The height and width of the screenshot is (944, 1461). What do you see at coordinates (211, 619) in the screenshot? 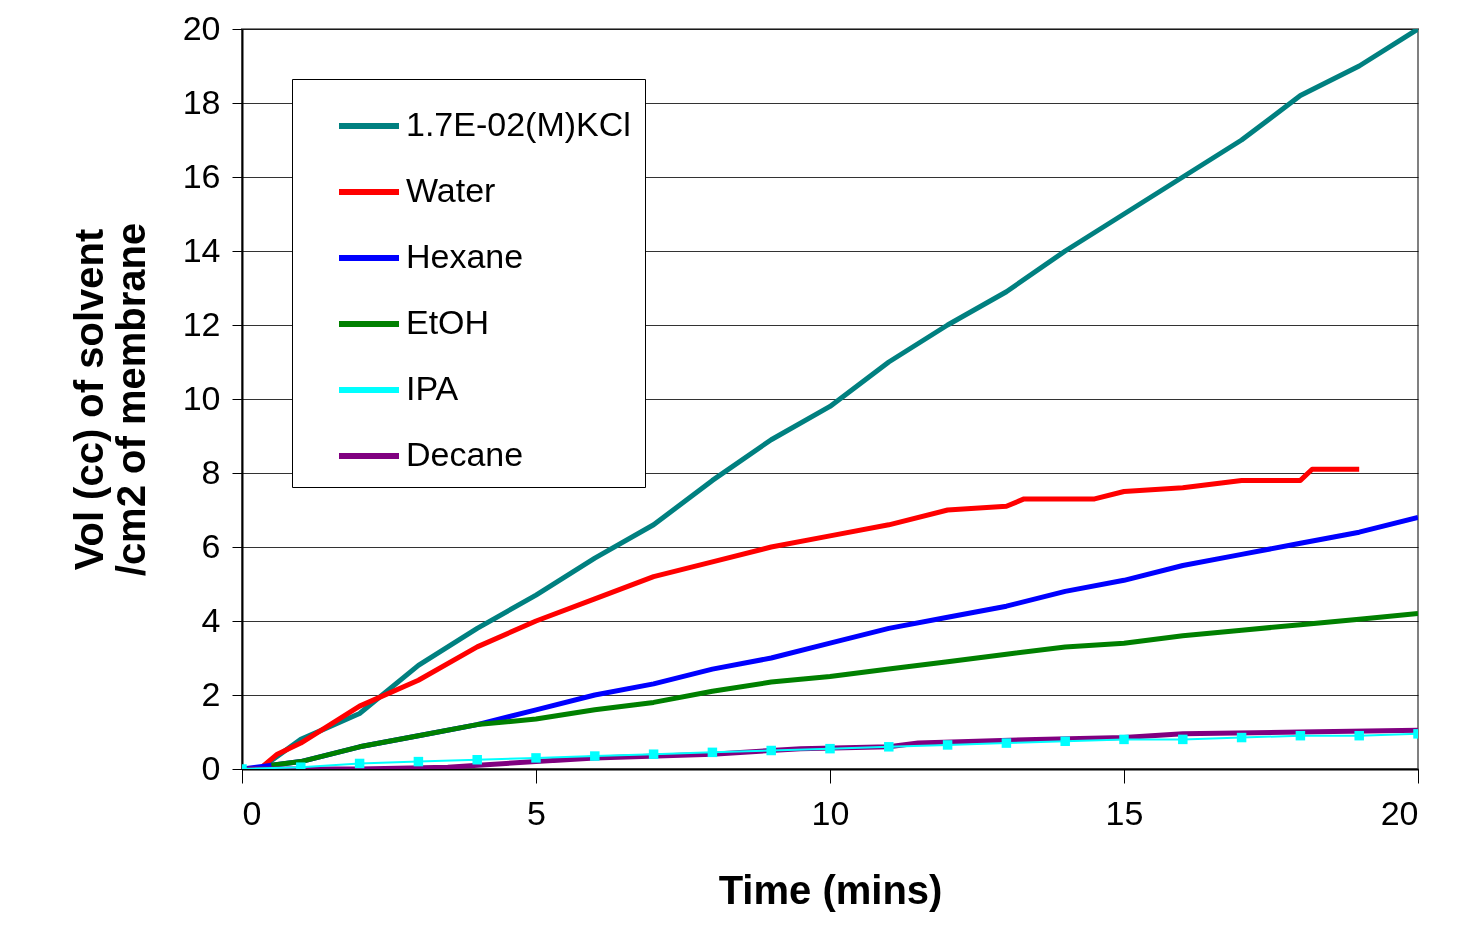
I see `y-tick-label: 4` at bounding box center [211, 619].